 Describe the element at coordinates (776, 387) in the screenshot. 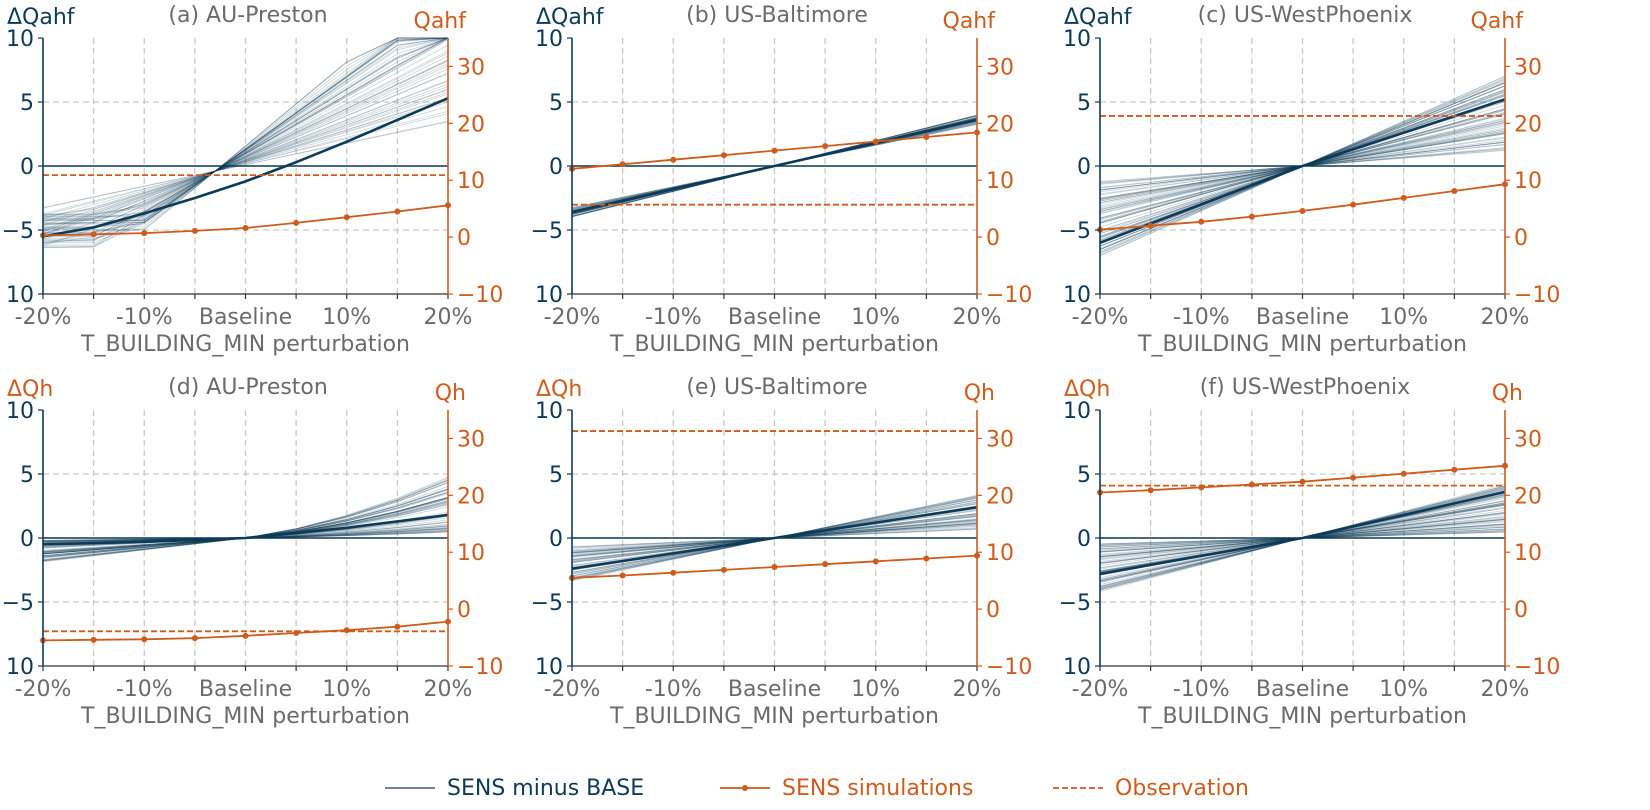

I see `panel-title: (e) US-Baltimore` at that location.